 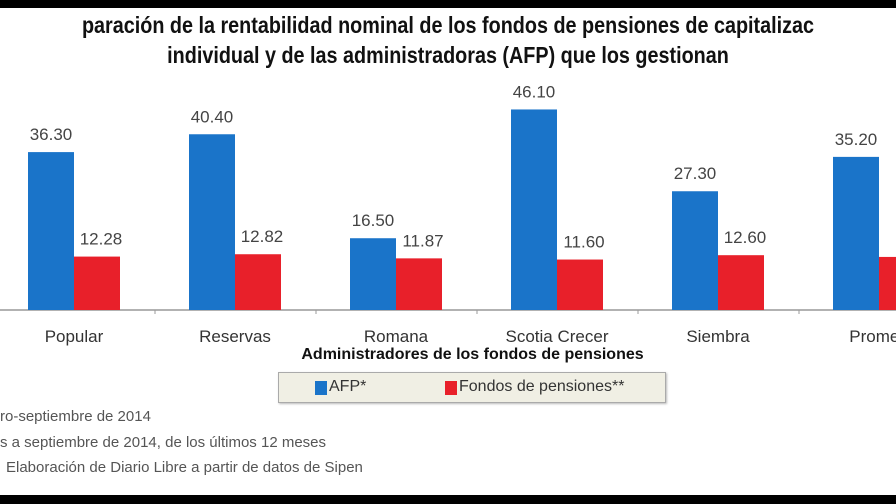 I want to click on data-label: 12.82, so click(x=262, y=236).